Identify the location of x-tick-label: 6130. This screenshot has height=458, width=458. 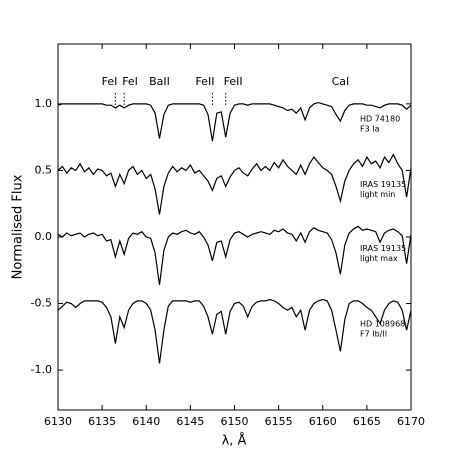
(58, 421).